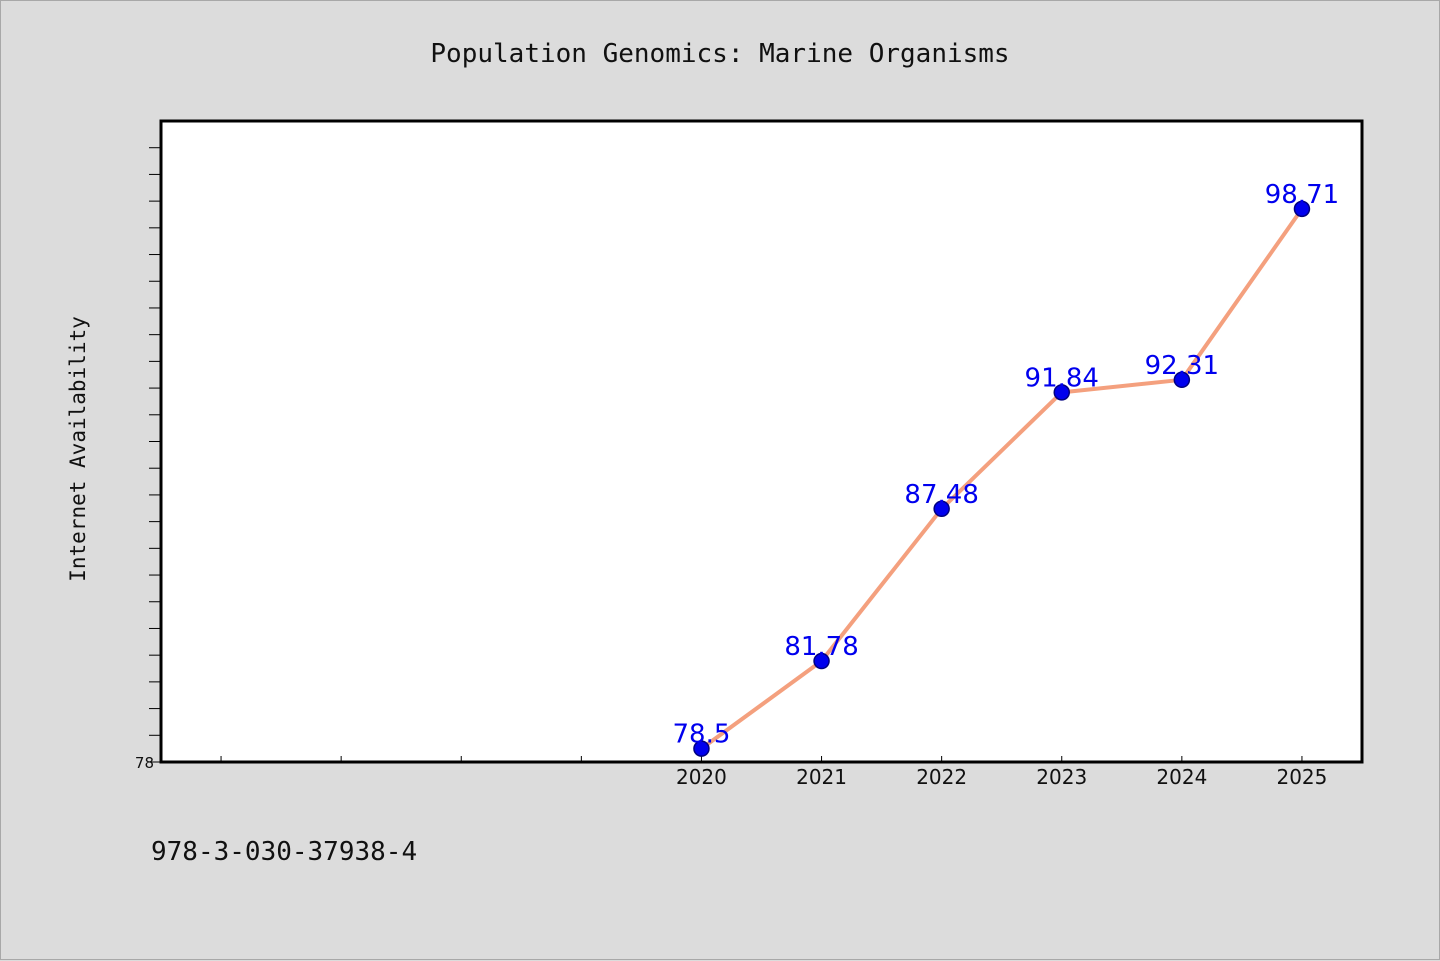  Describe the element at coordinates (941, 495) in the screenshot. I see `data-label: 87.48` at that location.